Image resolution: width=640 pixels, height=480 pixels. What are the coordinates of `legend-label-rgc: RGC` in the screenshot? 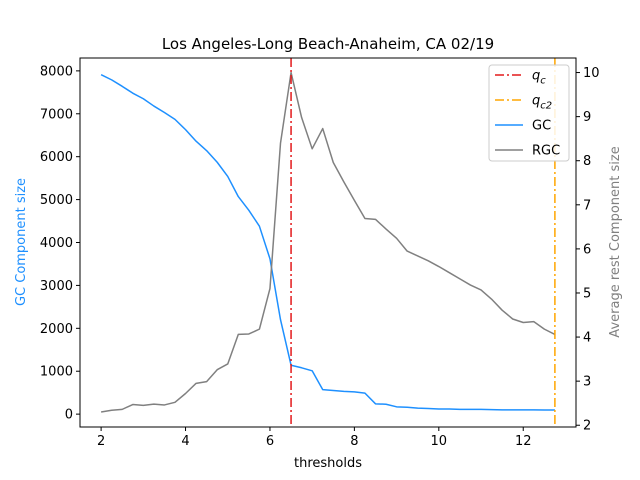 It's located at (546, 151).